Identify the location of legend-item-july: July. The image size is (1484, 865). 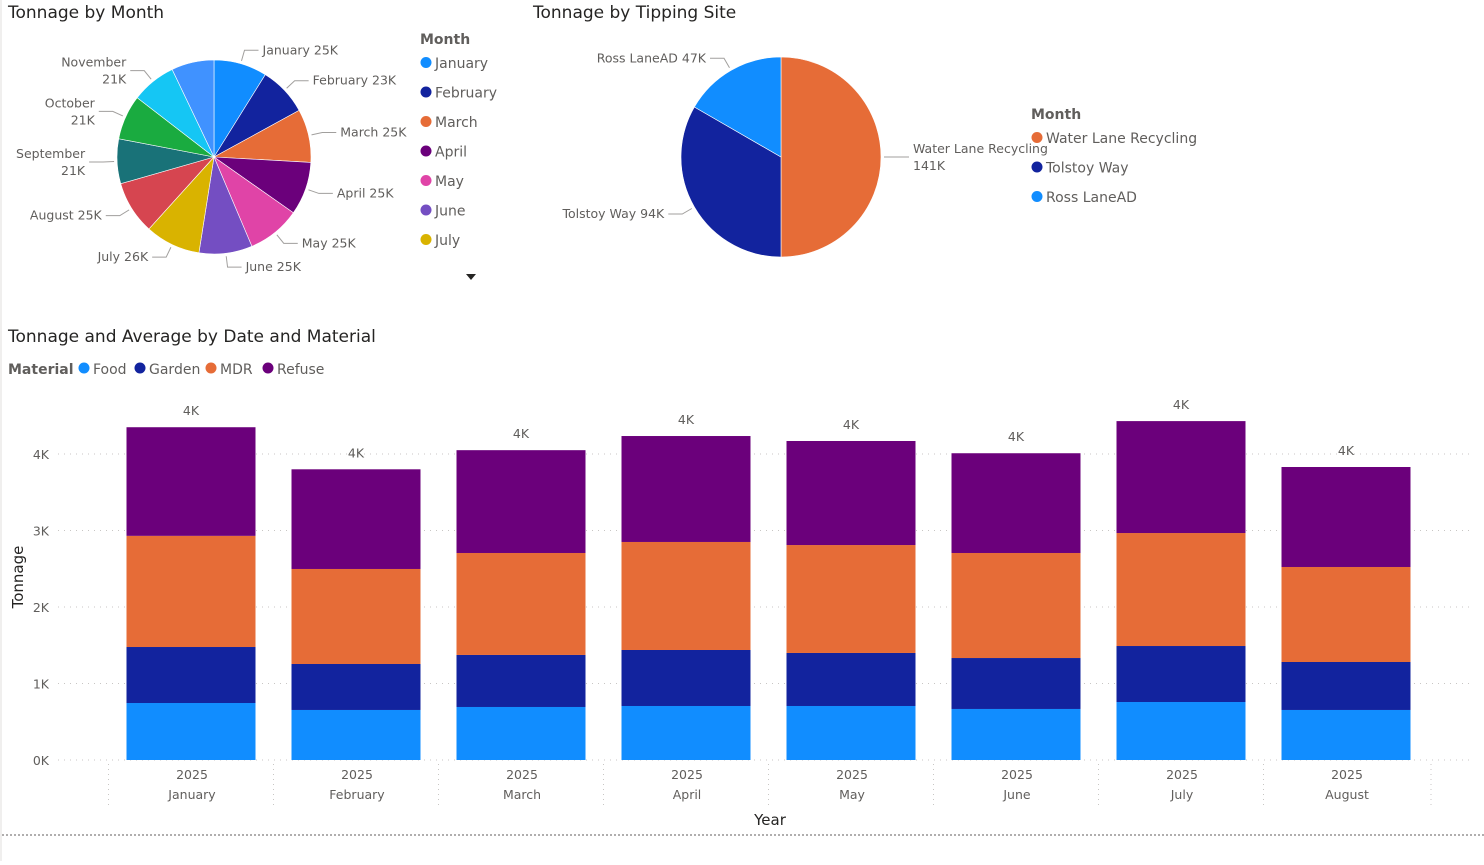
(441, 241).